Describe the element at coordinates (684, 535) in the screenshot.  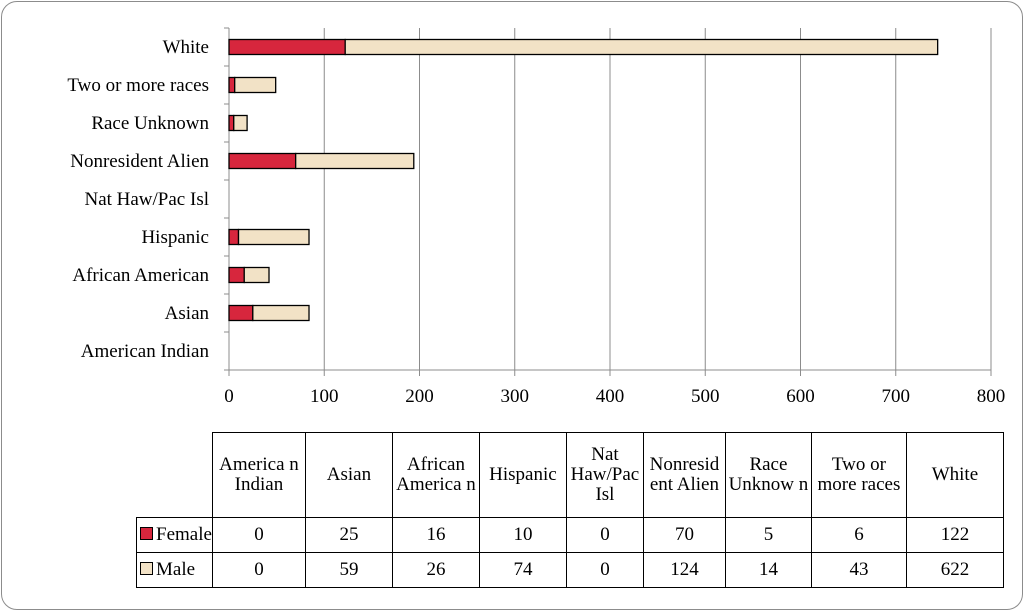
I see `table-cell: 70` at that location.